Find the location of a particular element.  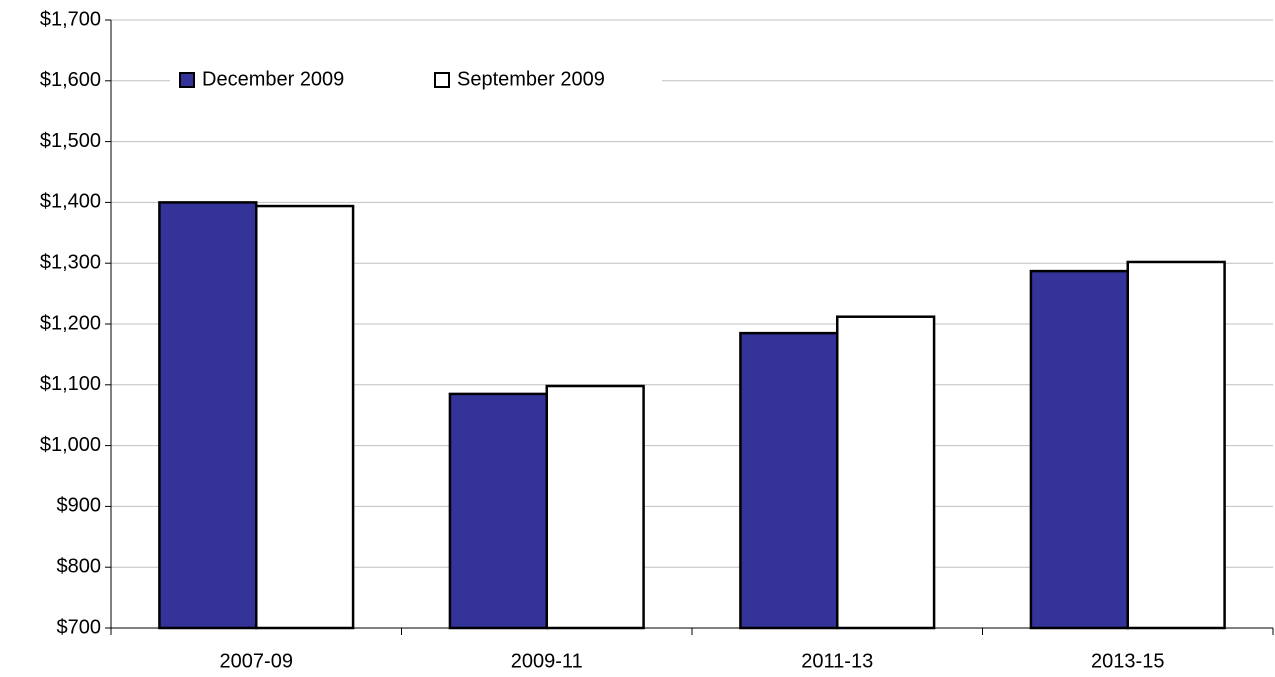

legend-background is located at coordinates (416, 80).